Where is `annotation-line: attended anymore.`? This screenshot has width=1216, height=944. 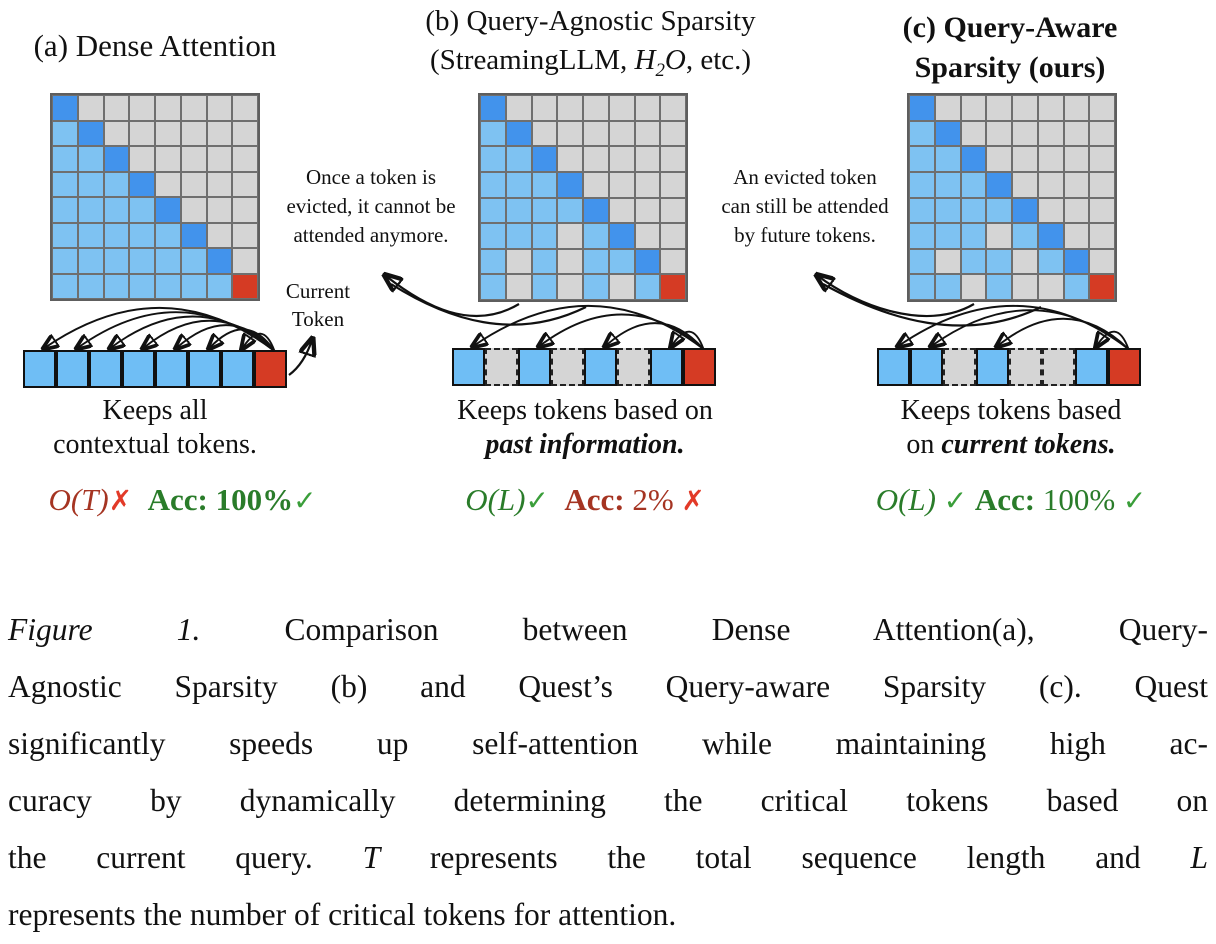
annotation-line: attended anymore. is located at coordinates (371, 235).